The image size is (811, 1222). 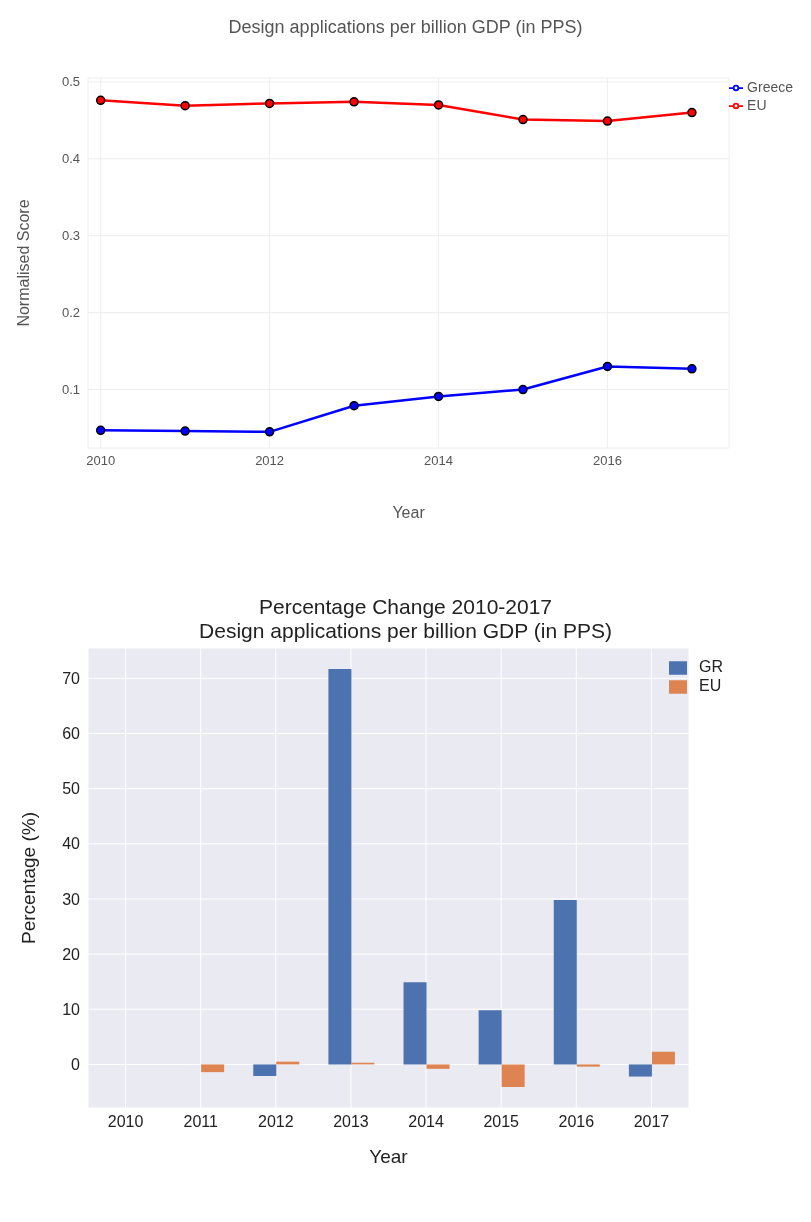 What do you see at coordinates (70, 236) in the screenshot?
I see `y-tick-label: 0.3` at bounding box center [70, 236].